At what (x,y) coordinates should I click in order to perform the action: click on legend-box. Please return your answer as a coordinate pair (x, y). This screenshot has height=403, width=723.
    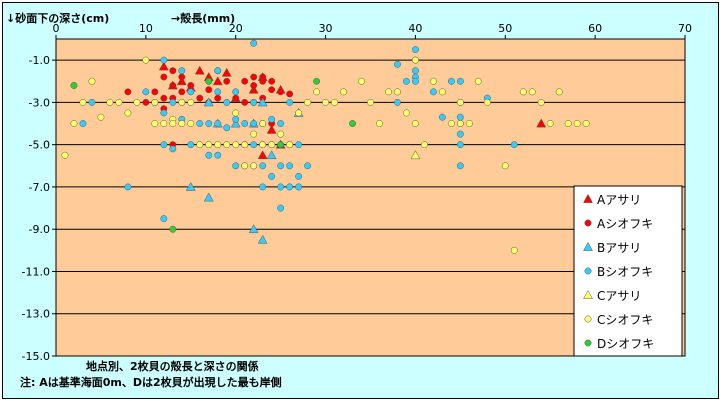
    Looking at the image, I should click on (628, 271).